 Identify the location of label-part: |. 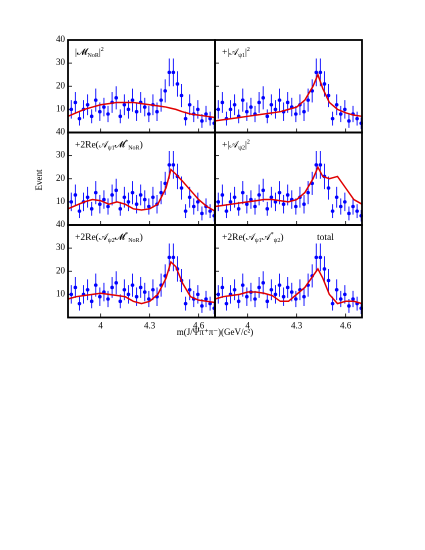
(246, 53).